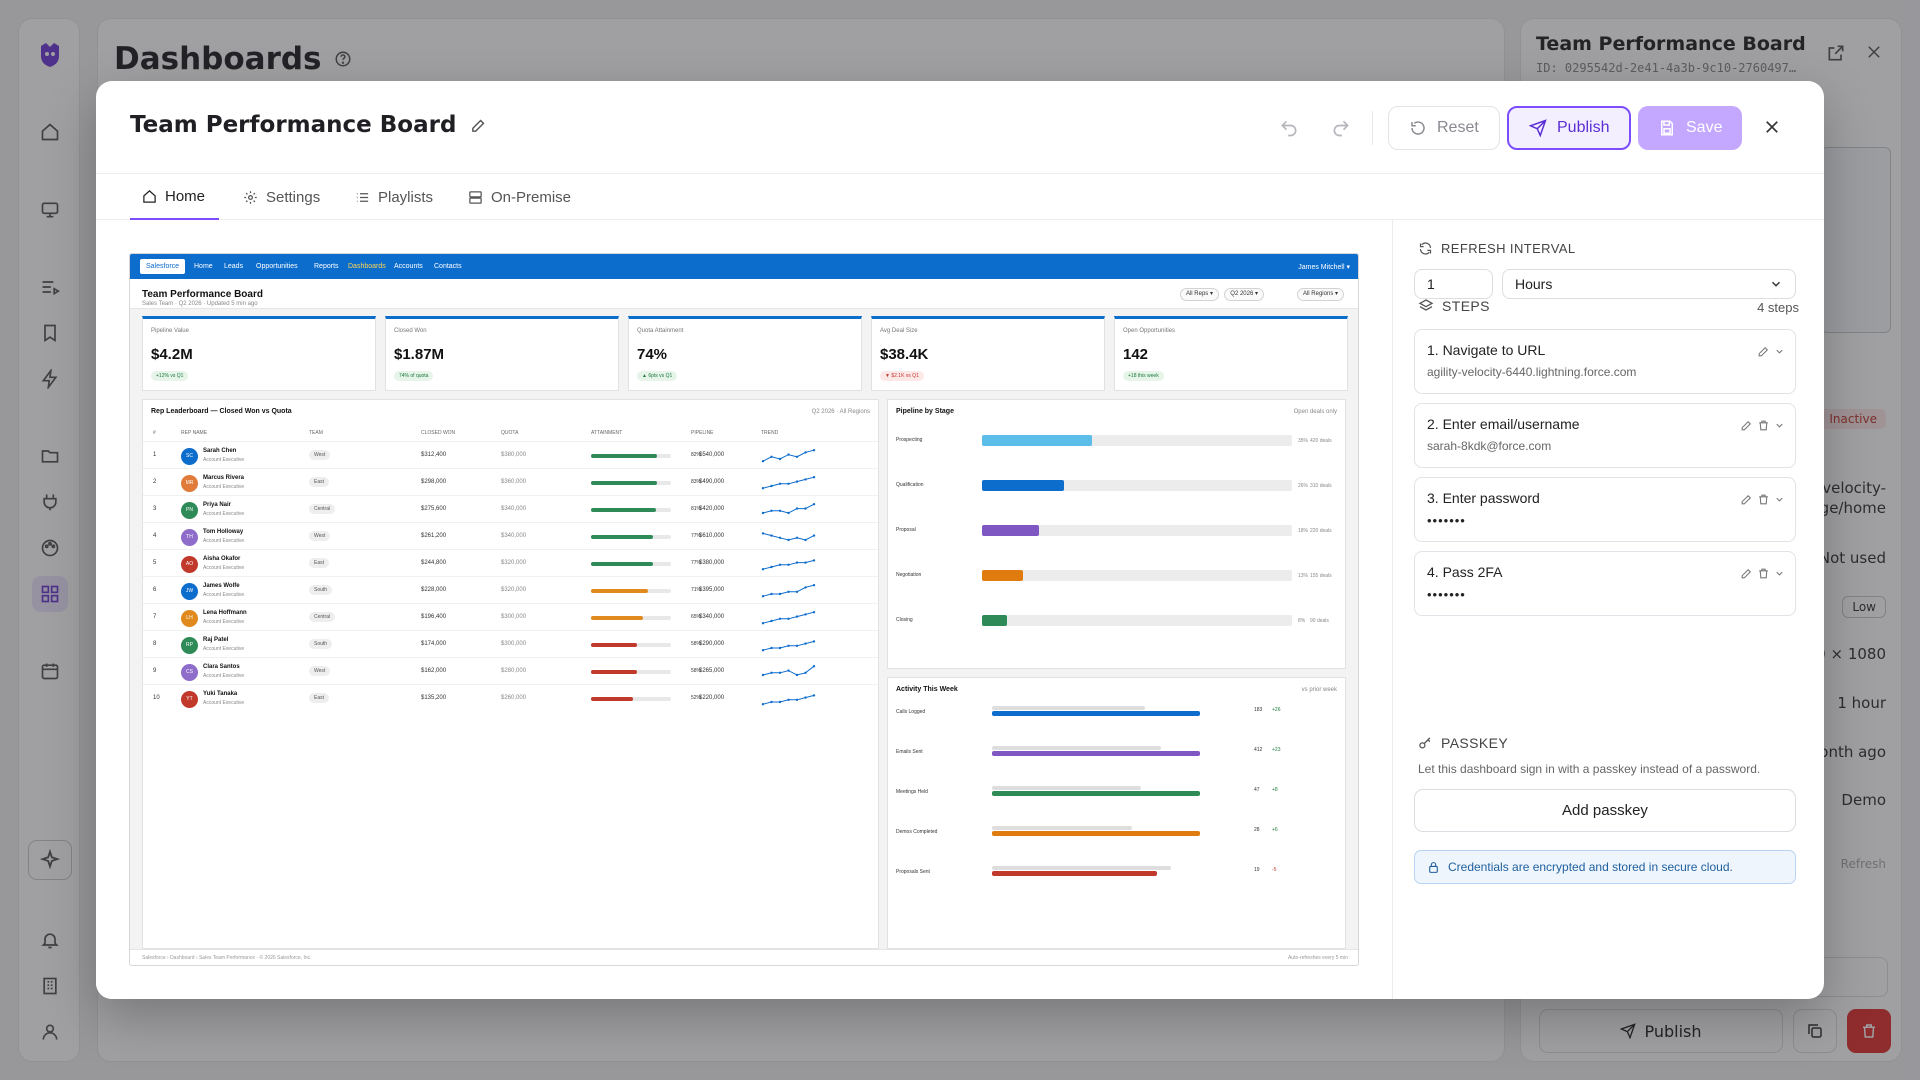 This screenshot has width=1920, height=1080. What do you see at coordinates (1289, 128) in the screenshot?
I see `undo-icon` at bounding box center [1289, 128].